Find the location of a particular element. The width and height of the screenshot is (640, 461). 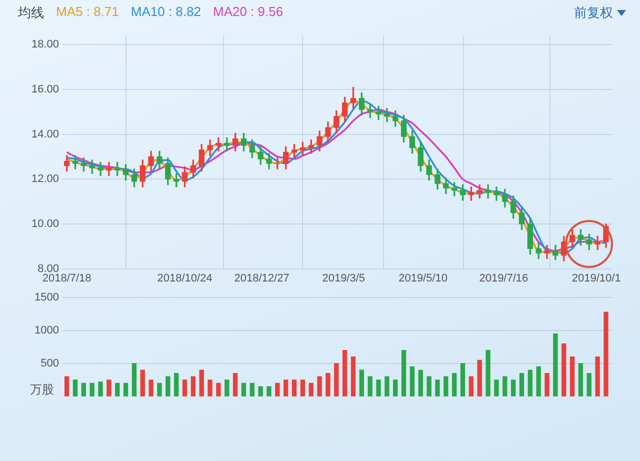

text: 前复权 is located at coordinates (593, 13).